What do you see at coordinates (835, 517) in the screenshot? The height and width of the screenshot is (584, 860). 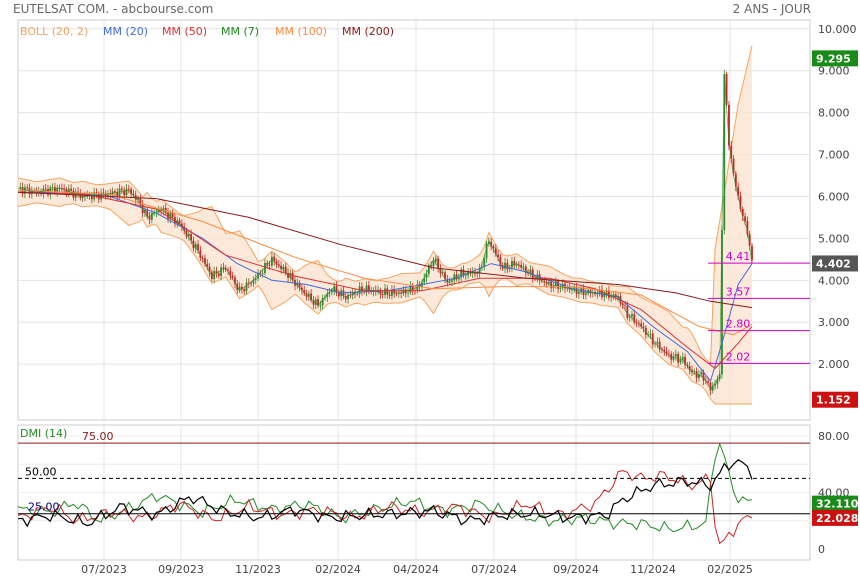 I see `dmi-minus-tag-bg` at bounding box center [835, 517].